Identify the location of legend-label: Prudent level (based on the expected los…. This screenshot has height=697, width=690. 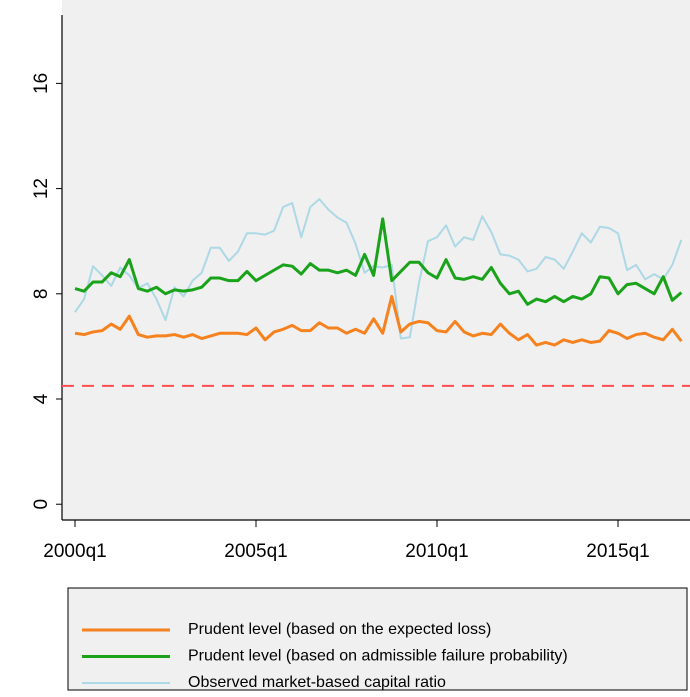
(339, 629).